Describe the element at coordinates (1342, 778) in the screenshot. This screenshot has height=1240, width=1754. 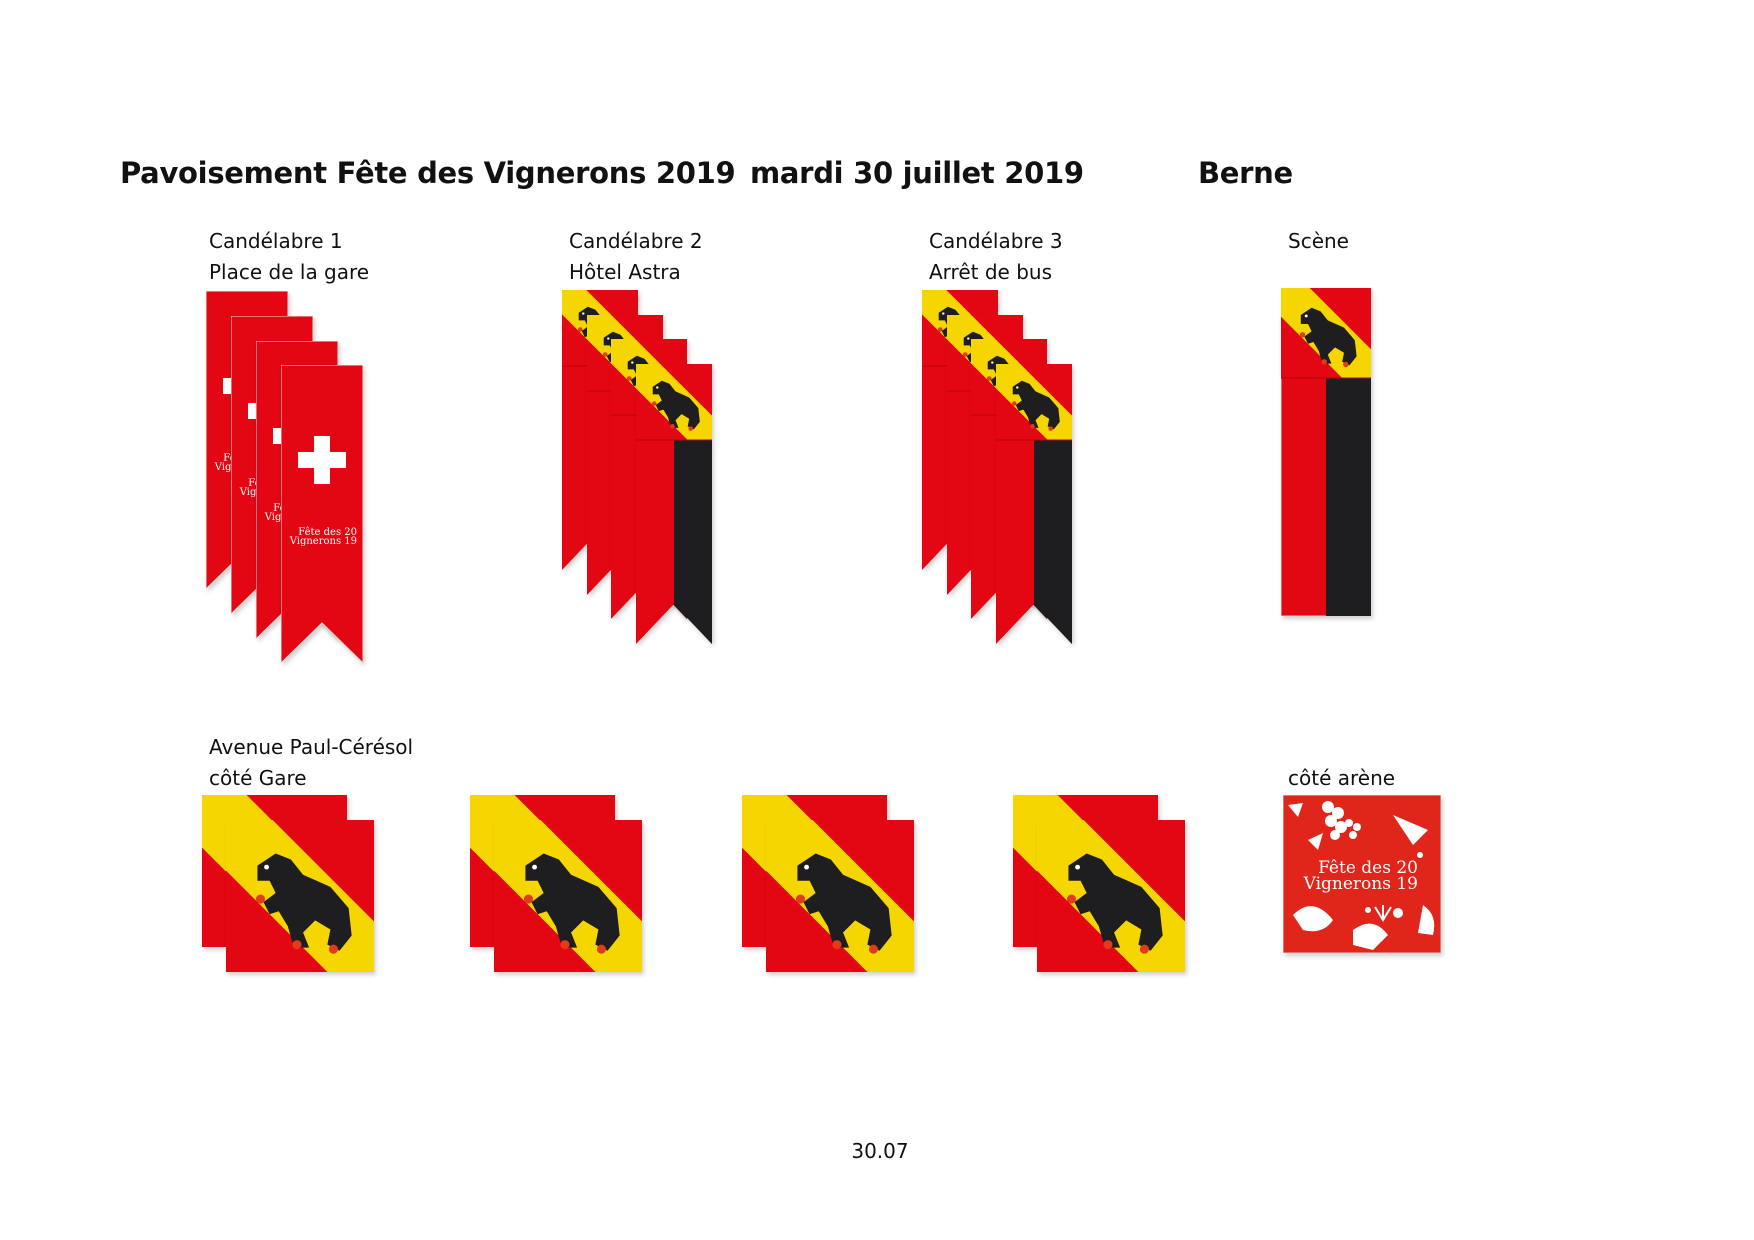
I see `arena-label: côté arène` at that location.